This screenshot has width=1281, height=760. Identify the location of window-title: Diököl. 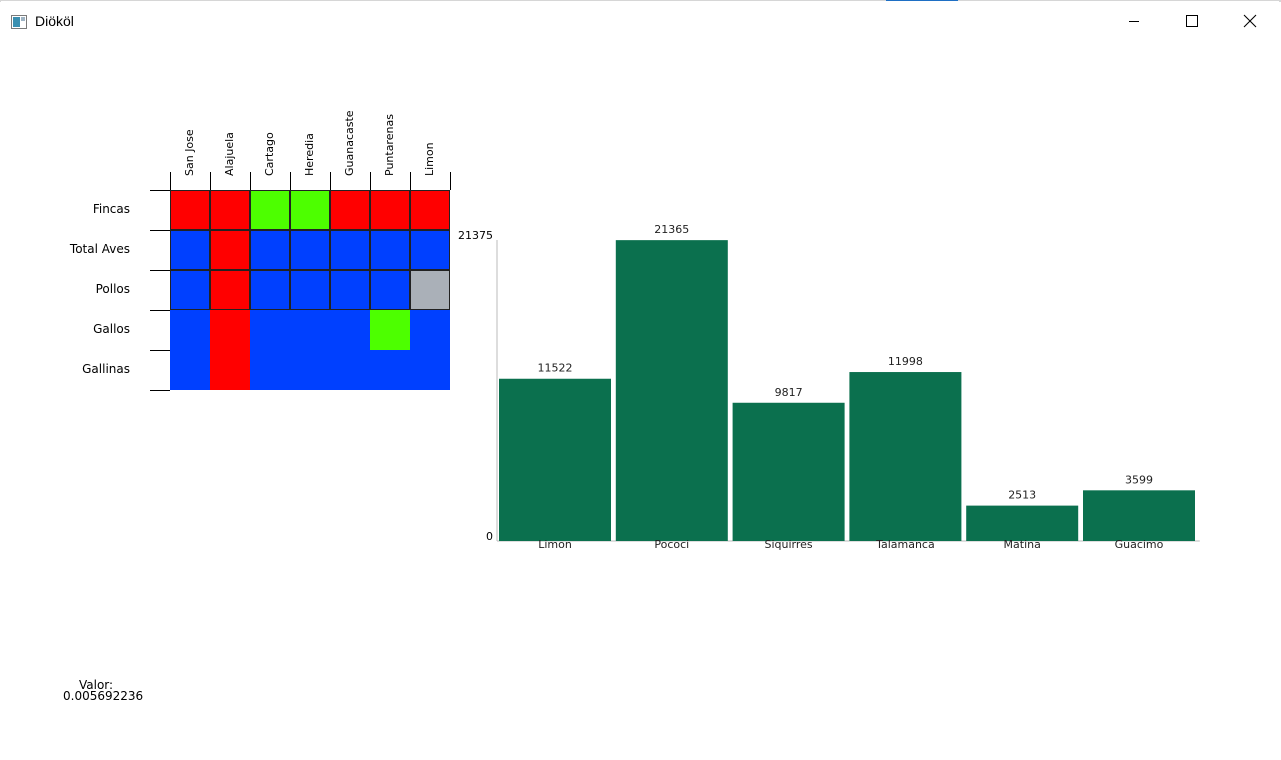
(54, 21).